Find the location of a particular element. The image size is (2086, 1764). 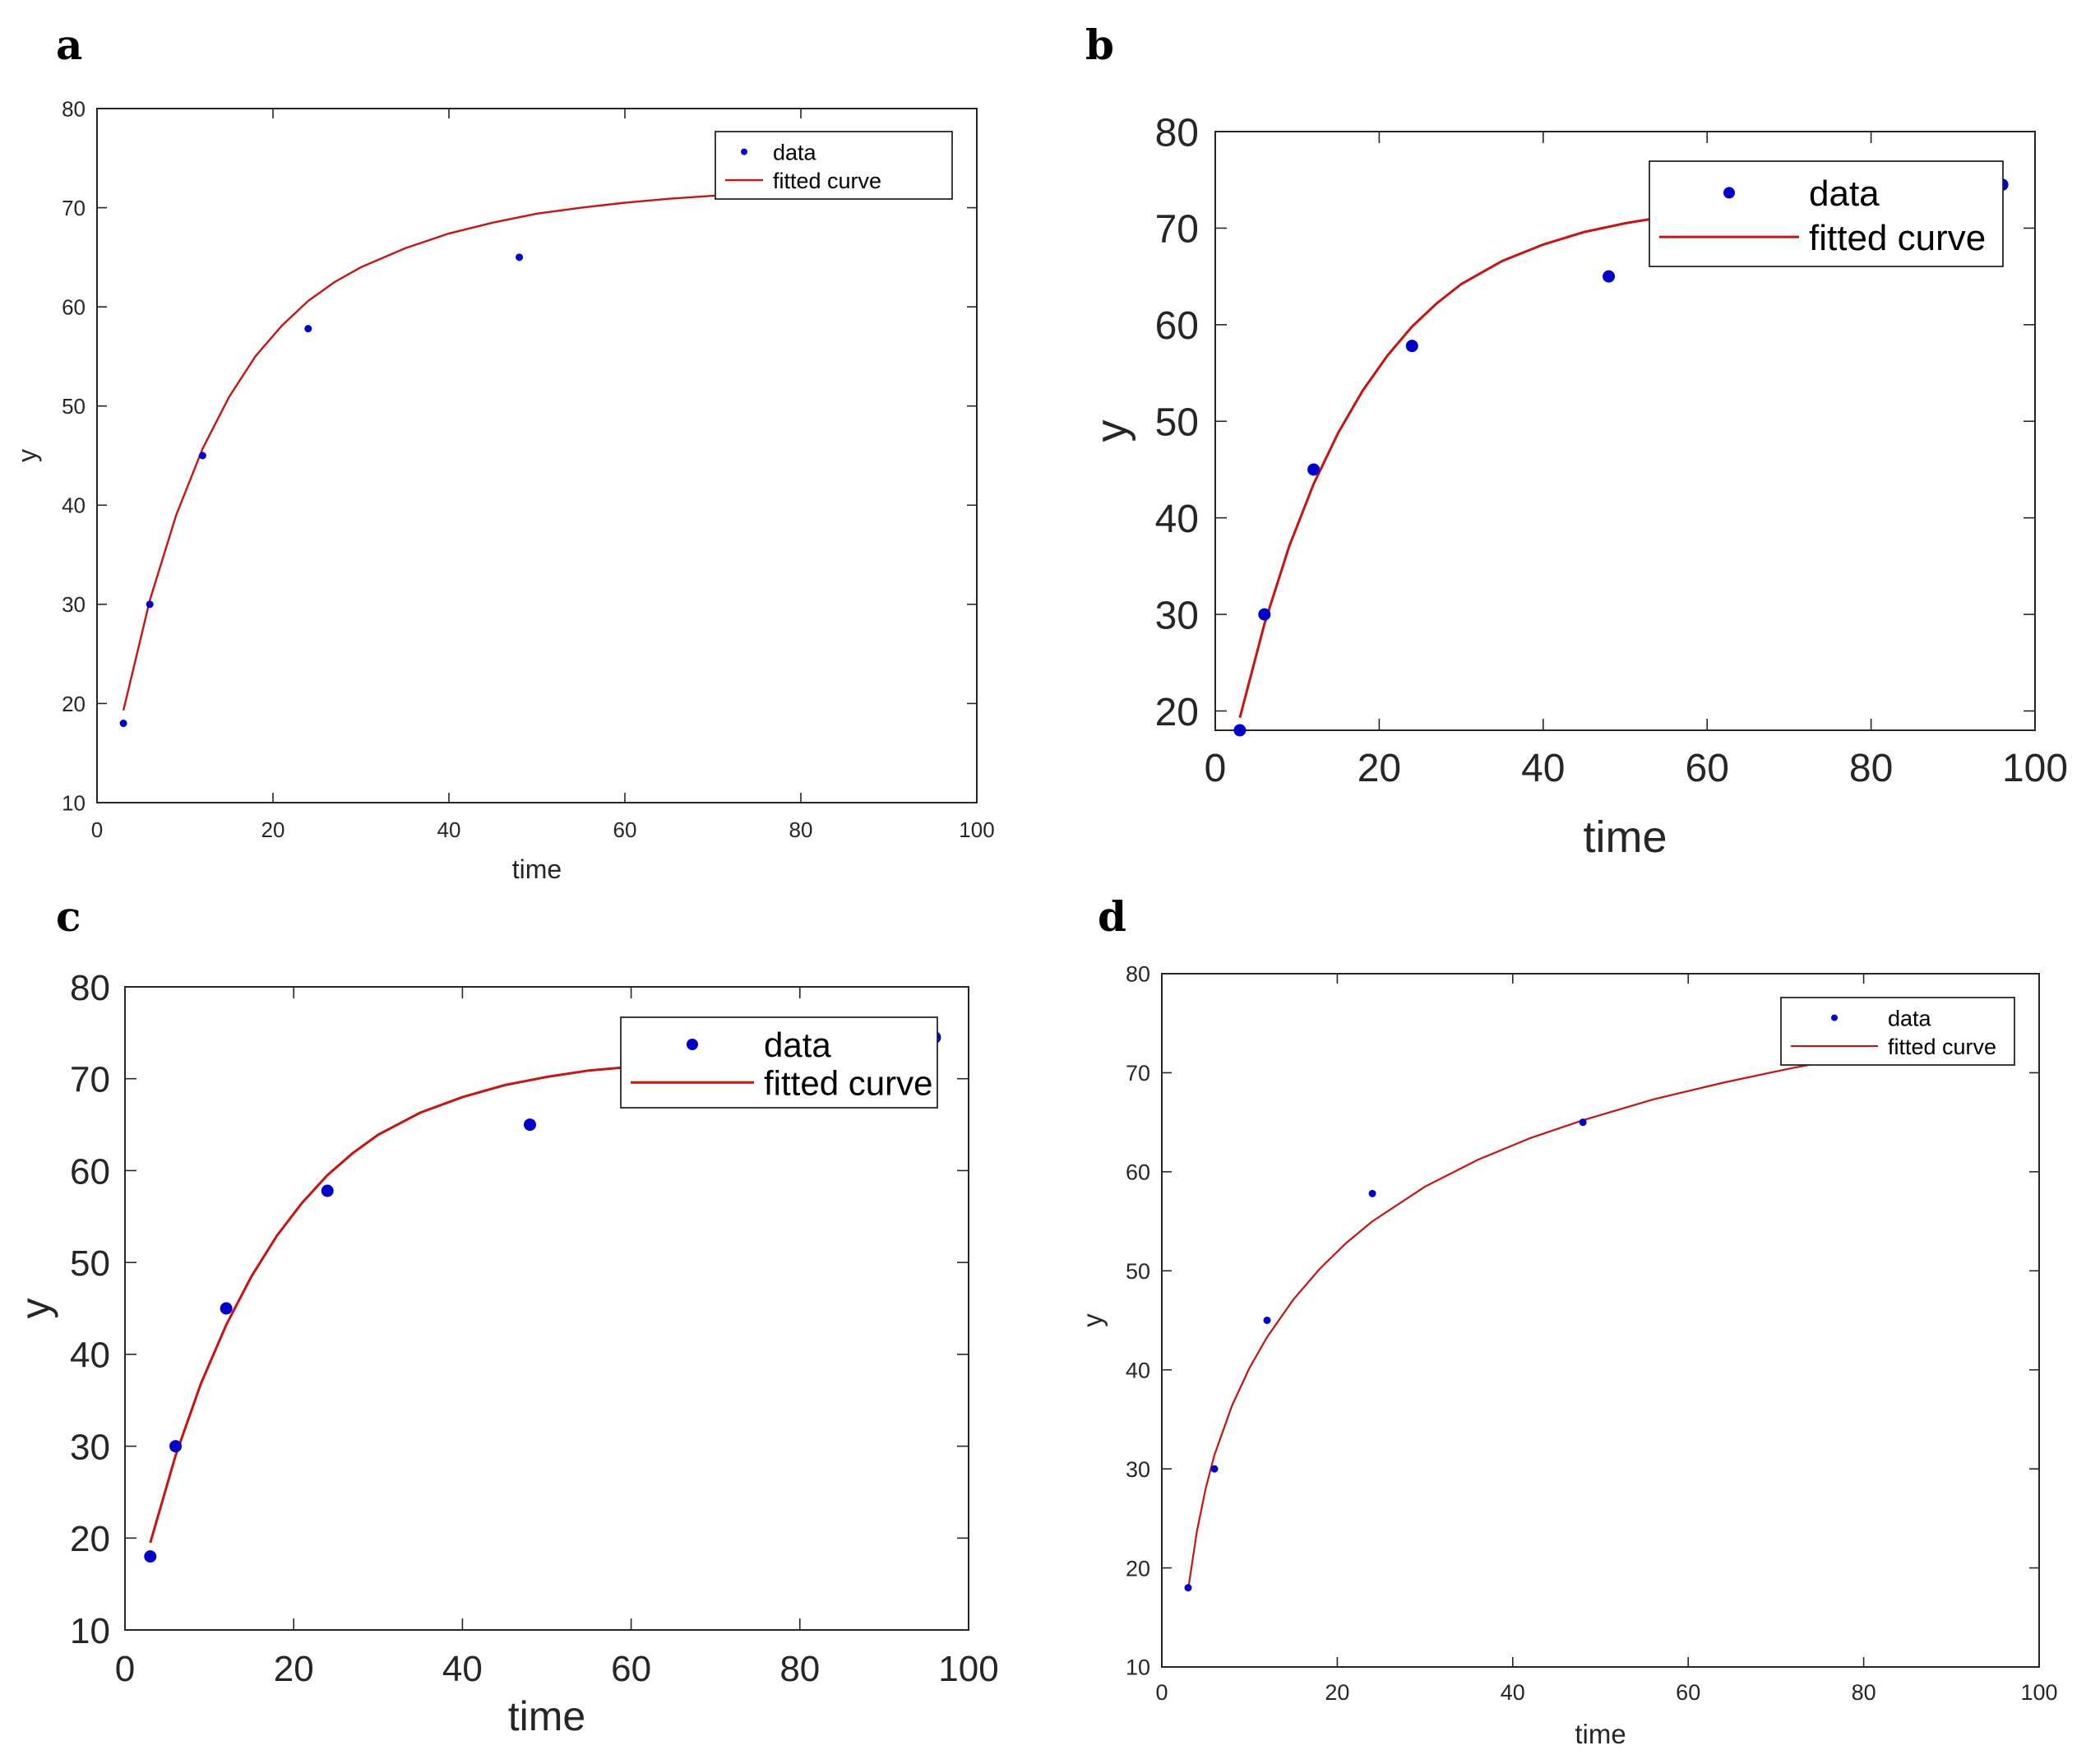

panel-letter: b is located at coordinates (1099, 45).